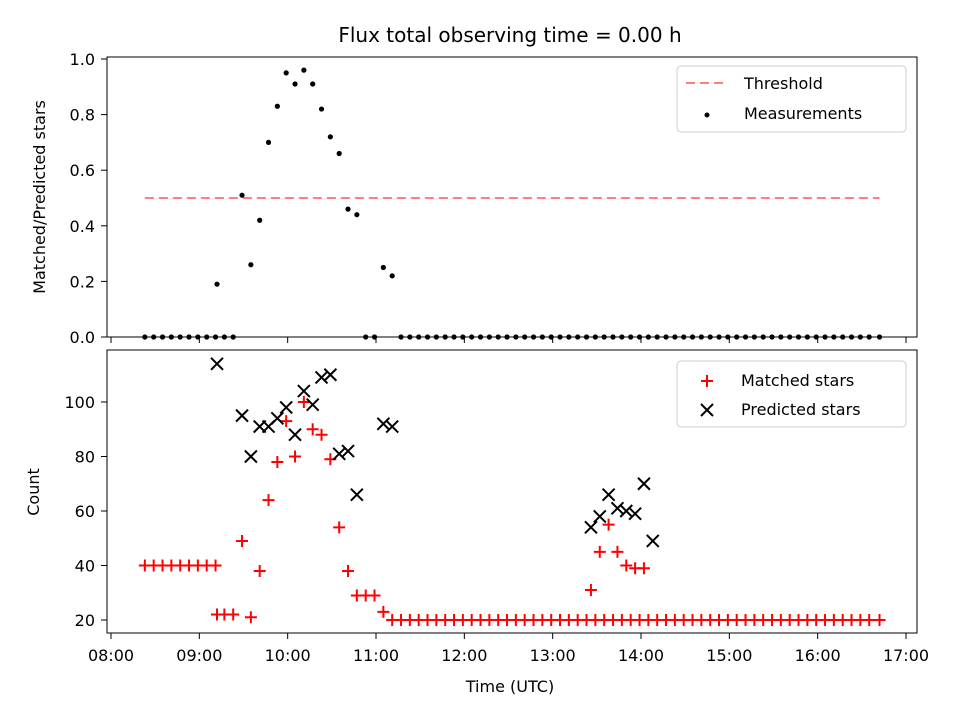  What do you see at coordinates (641, 655) in the screenshot?
I see `bottom-x-tick-label: 14:00` at bounding box center [641, 655].